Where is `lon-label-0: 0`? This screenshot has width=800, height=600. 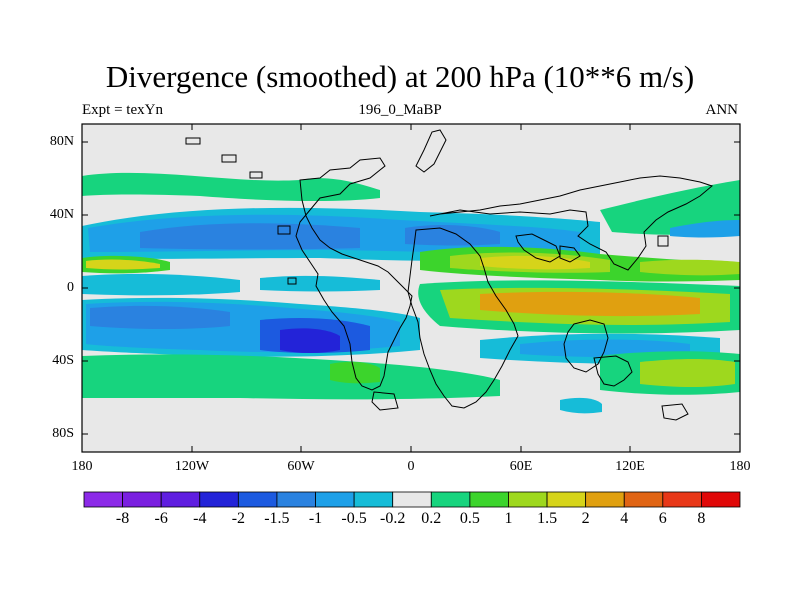 lon-label-0: 0 is located at coordinates (411, 466).